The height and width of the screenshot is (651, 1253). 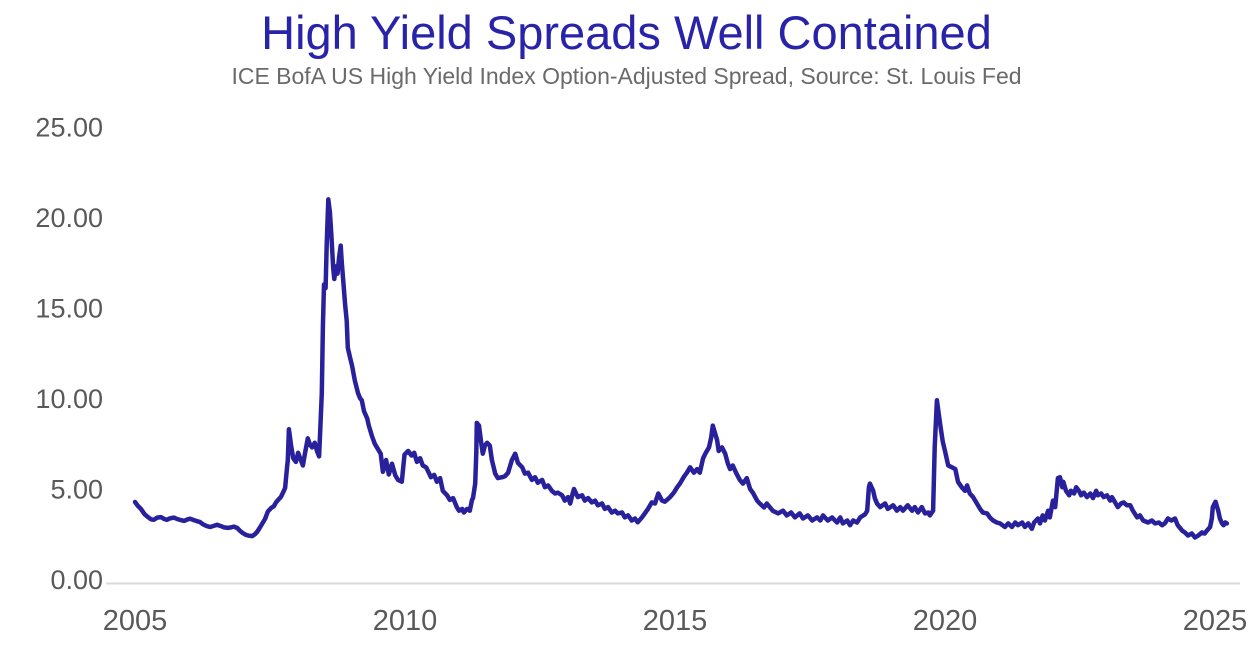 I want to click on x-axis-tick-label: 2005, so click(x=135, y=621).